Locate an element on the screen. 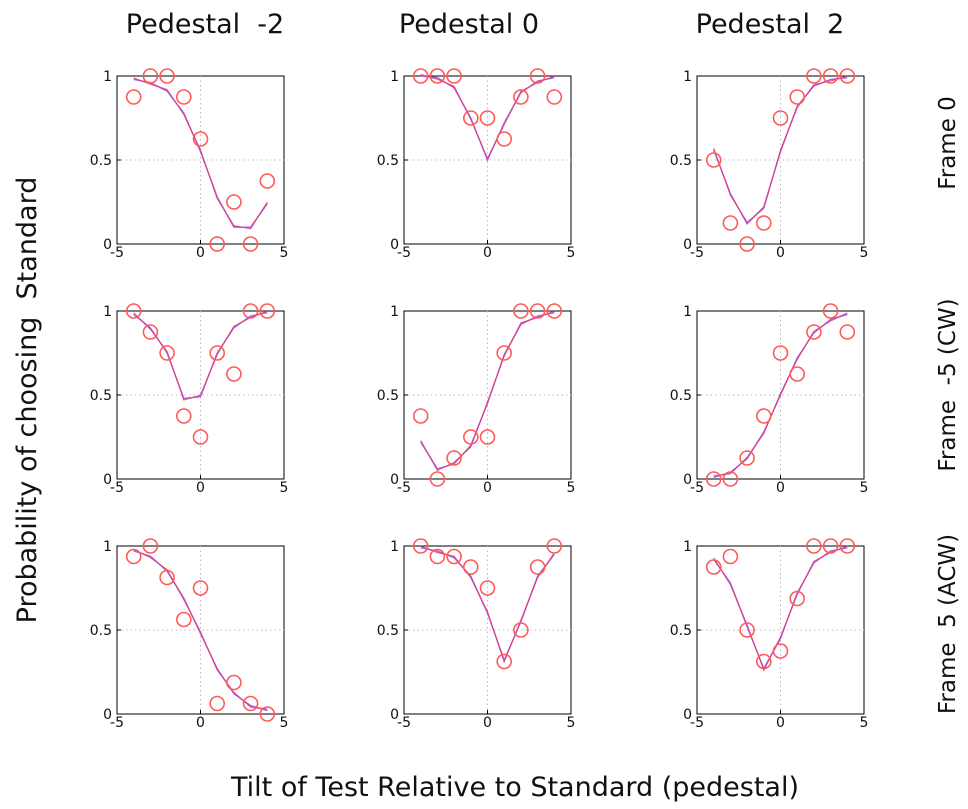 The height and width of the screenshot is (809, 968). panel-frame-0-pedestal-0: -5 0 500.51 is located at coordinates (476, 164).